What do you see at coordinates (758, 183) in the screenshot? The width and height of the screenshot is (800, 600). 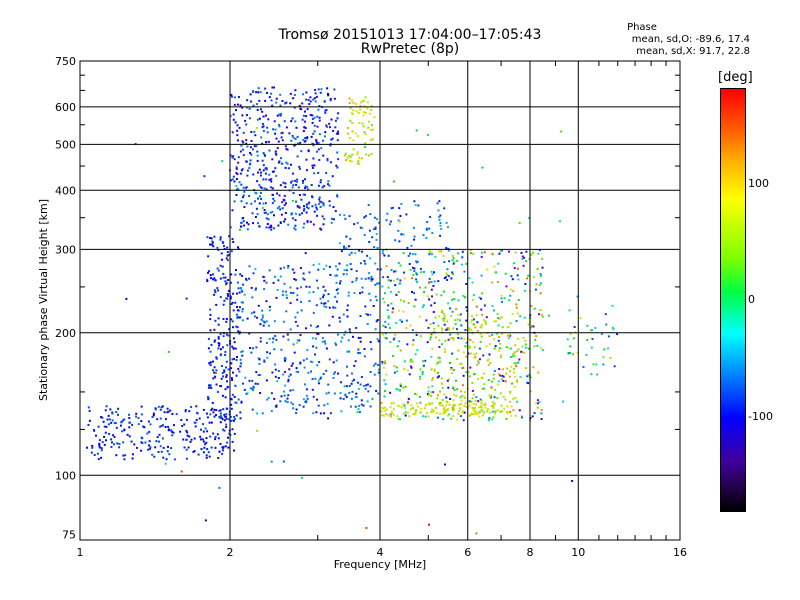 I see `colorbar-tick-100: 100` at bounding box center [758, 183].